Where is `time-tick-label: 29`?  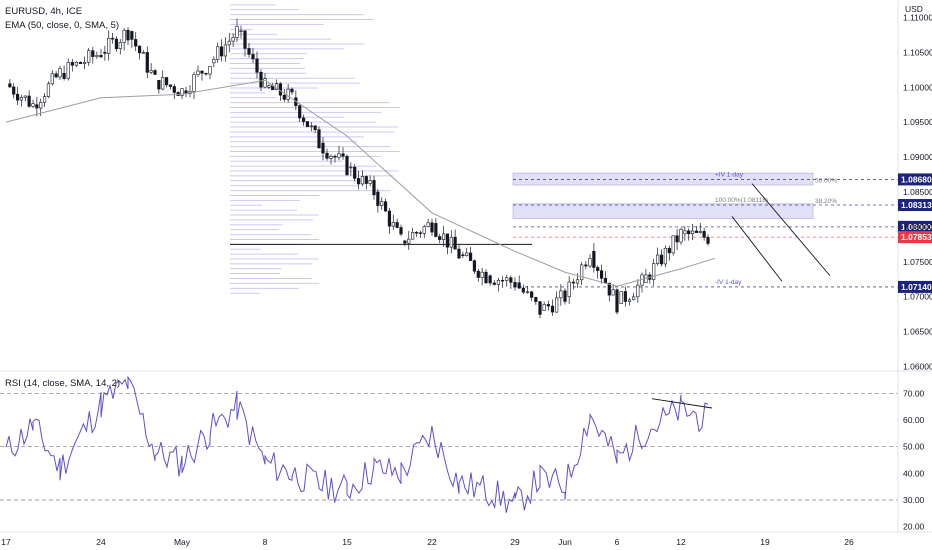
time-tick-label: 29 is located at coordinates (515, 542).